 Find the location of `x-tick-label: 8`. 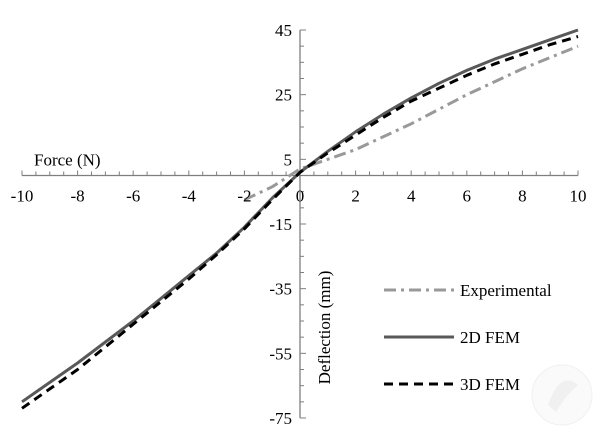

x-tick-label: 8 is located at coordinates (522, 196).